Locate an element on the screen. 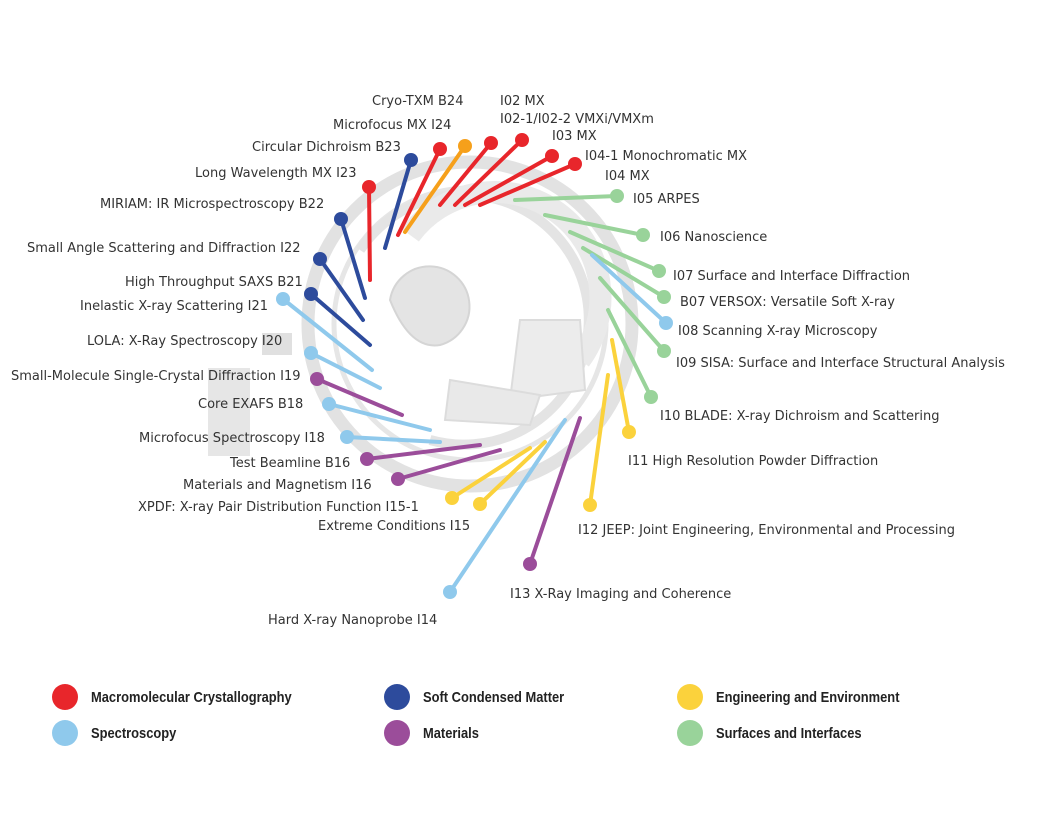 This screenshot has width=1039, height=818. beamline-b07-versox-versatile-soft-x-ray: B07 VERSOX: Versatile Soft X-ray is located at coordinates (738, 278).